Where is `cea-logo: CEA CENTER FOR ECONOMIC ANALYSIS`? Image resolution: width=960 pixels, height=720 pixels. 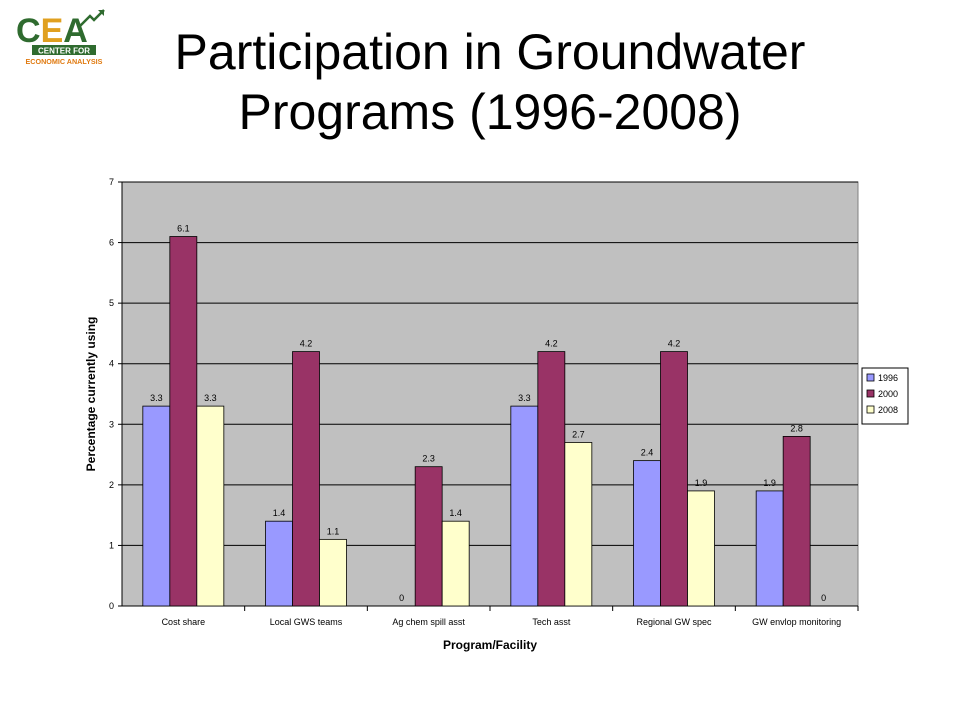
cea-logo: CEA CENTER FOR ECONOMIC ANALYSIS is located at coordinates (60, 37).